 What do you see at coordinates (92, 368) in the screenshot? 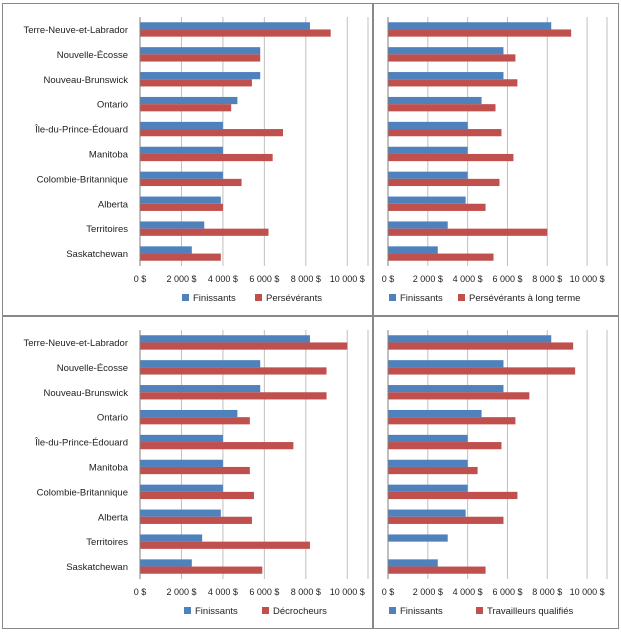
I see `category-label: Nouvelle-Écosse` at bounding box center [92, 368].